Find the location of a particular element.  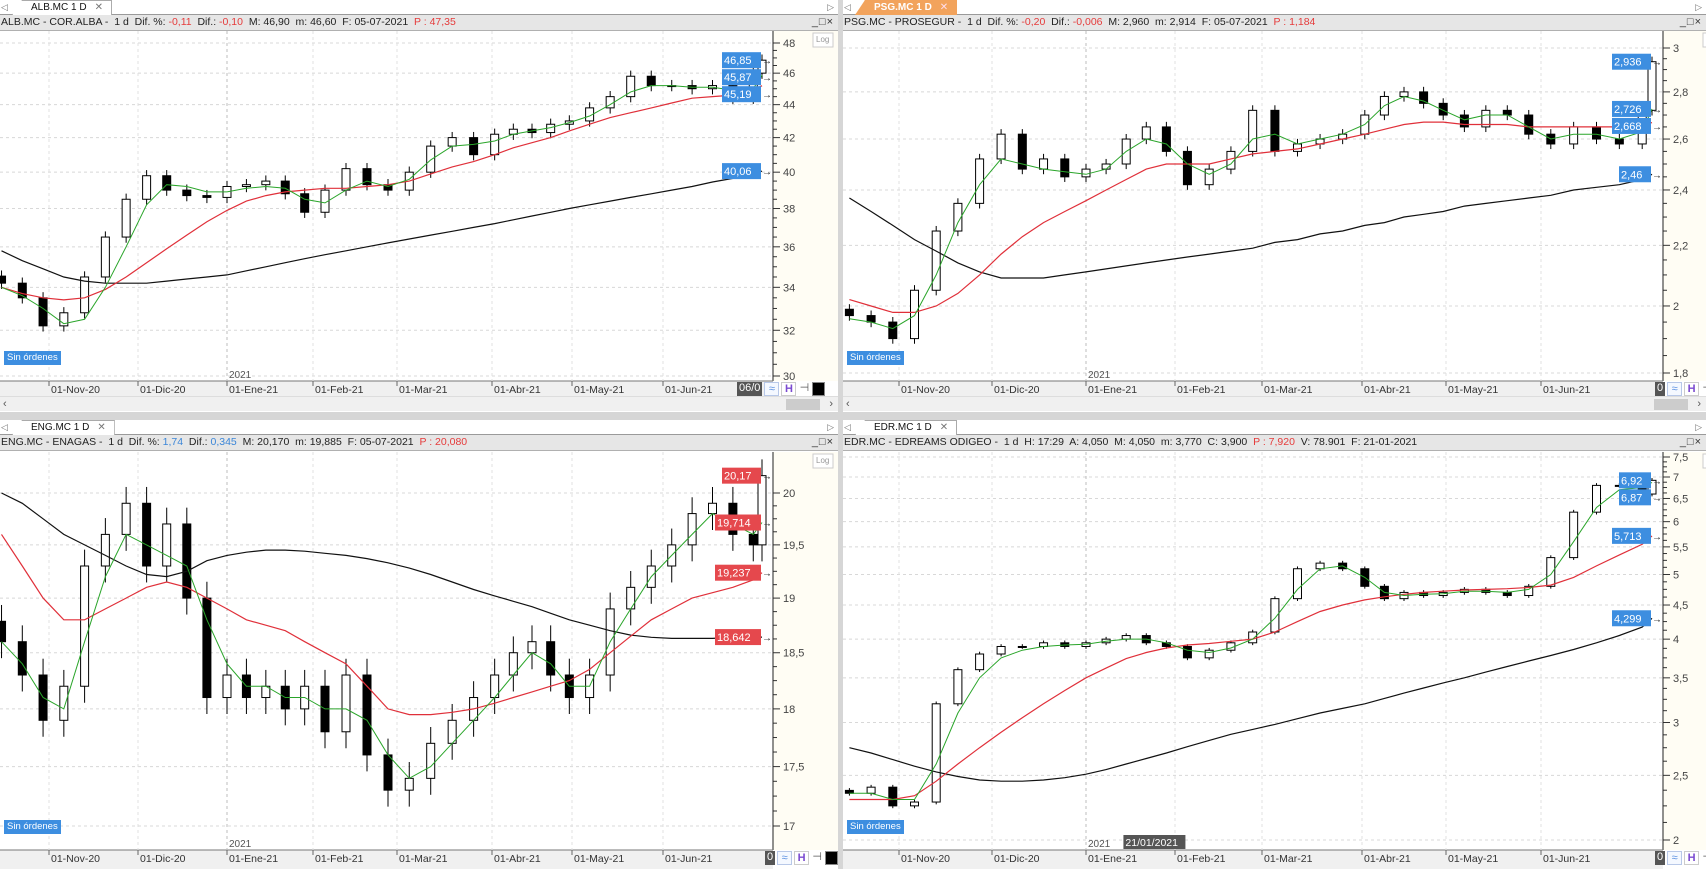

chart-tab: ALB.MC 1 D ✕ is located at coordinates (62, 7).